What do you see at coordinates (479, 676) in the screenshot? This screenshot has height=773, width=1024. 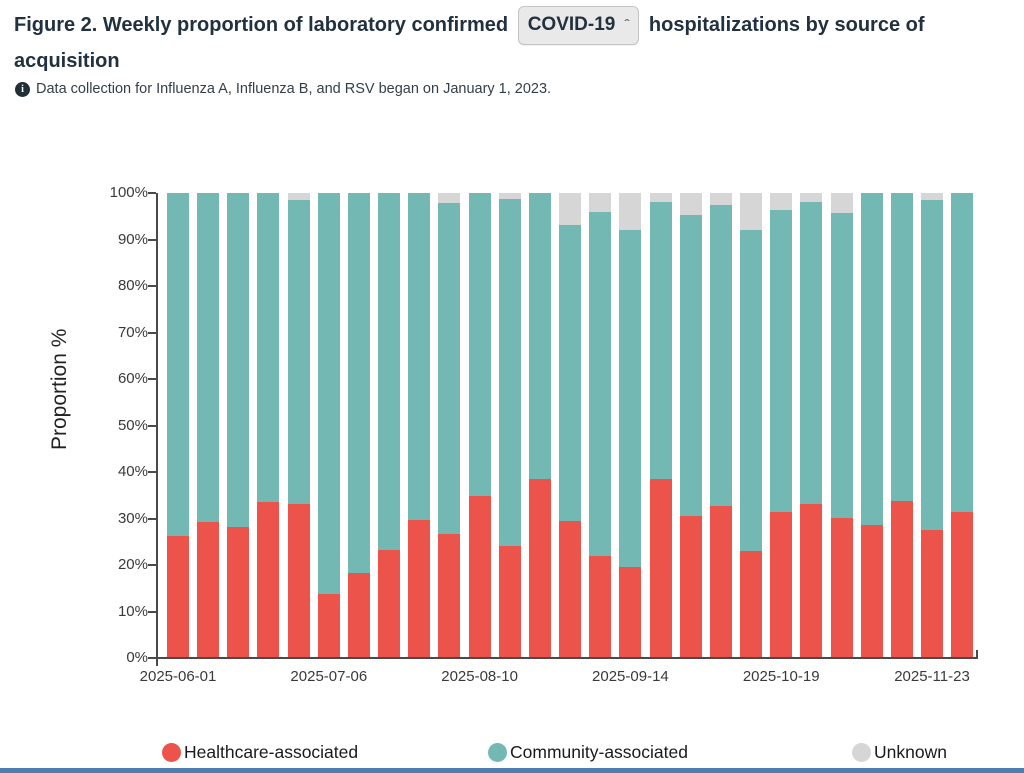 I see `x-axis-tick-label: 2025-08-10` at bounding box center [479, 676].